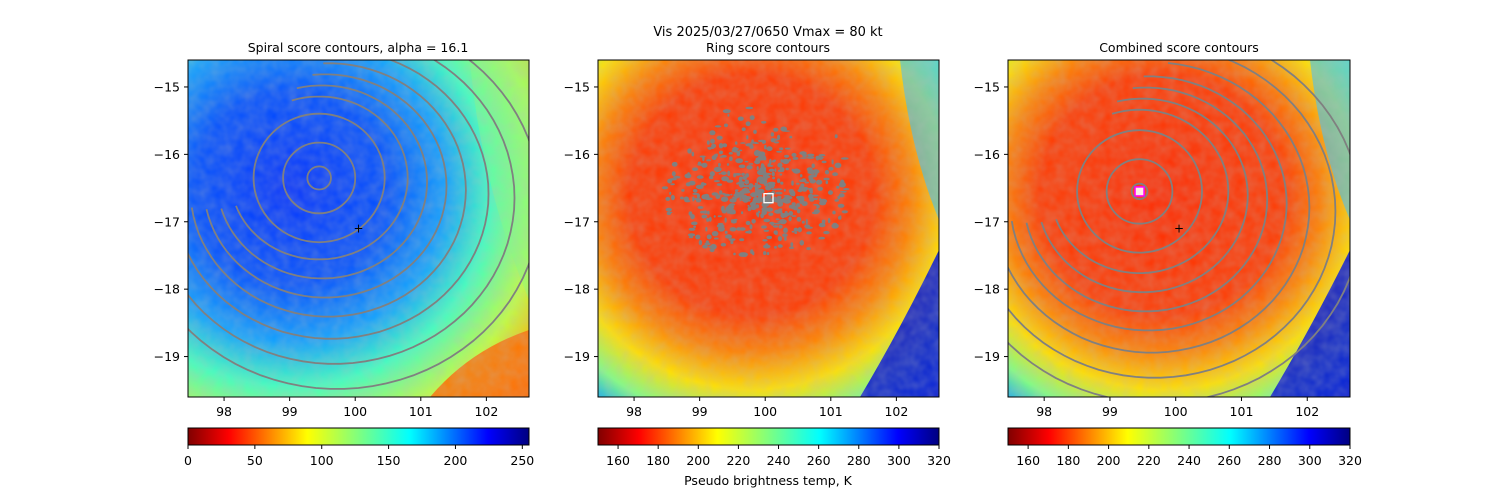 The image size is (1500, 500). What do you see at coordinates (1110, 411) in the screenshot?
I see `x-tick-label: 99` at bounding box center [1110, 411].